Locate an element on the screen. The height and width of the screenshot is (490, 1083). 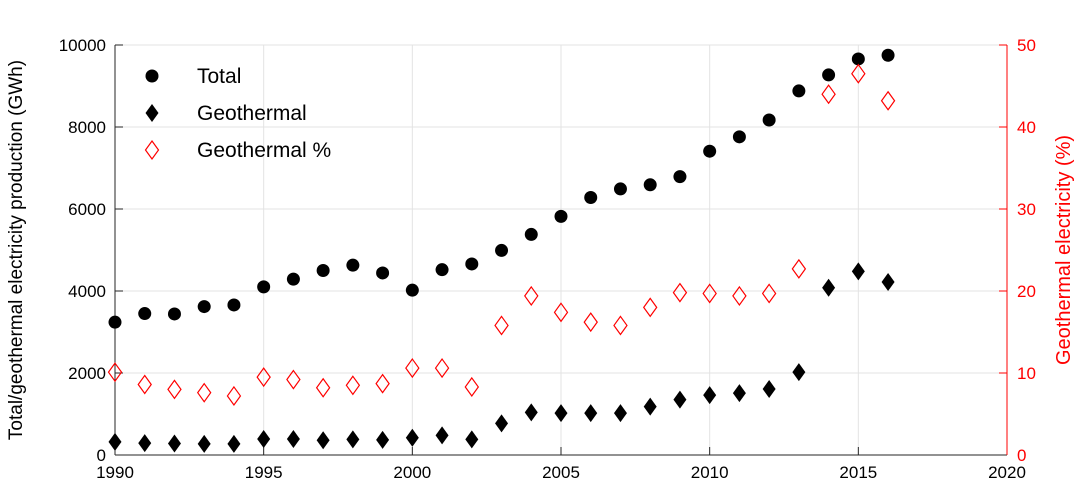
y-tick-label: 0 is located at coordinates (101, 455).